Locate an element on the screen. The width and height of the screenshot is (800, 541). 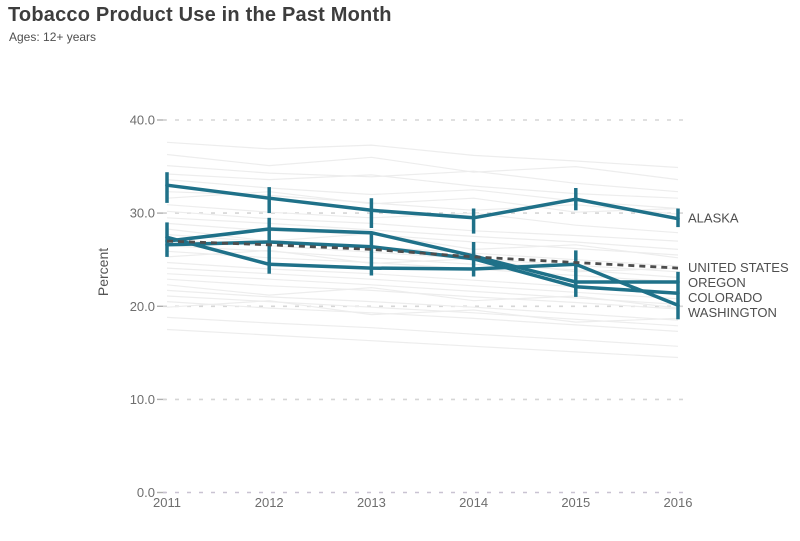
x-tick-label-2015: 2015 is located at coordinates (575, 502).